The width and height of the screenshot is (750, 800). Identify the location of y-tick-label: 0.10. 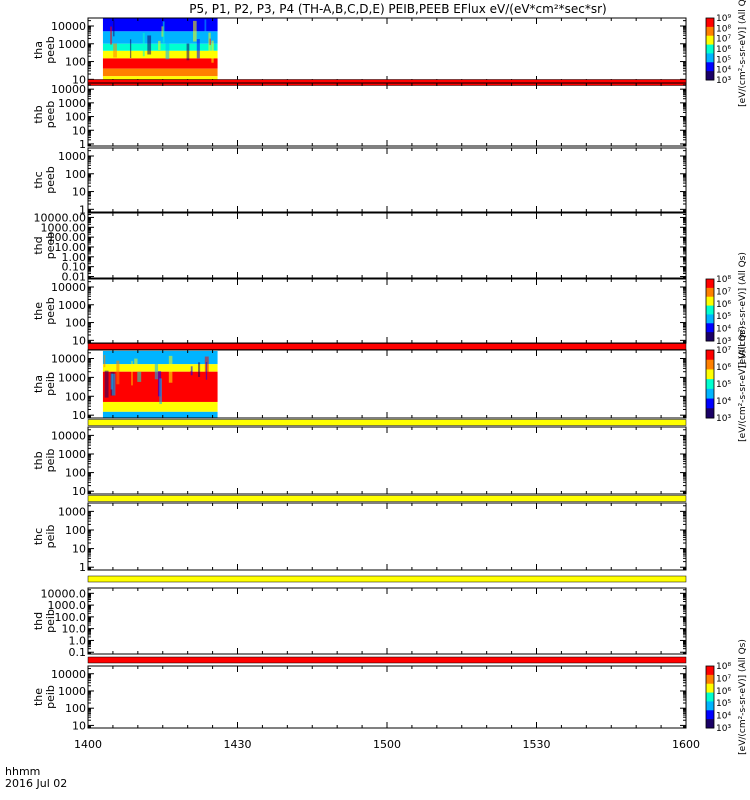
(74, 267).